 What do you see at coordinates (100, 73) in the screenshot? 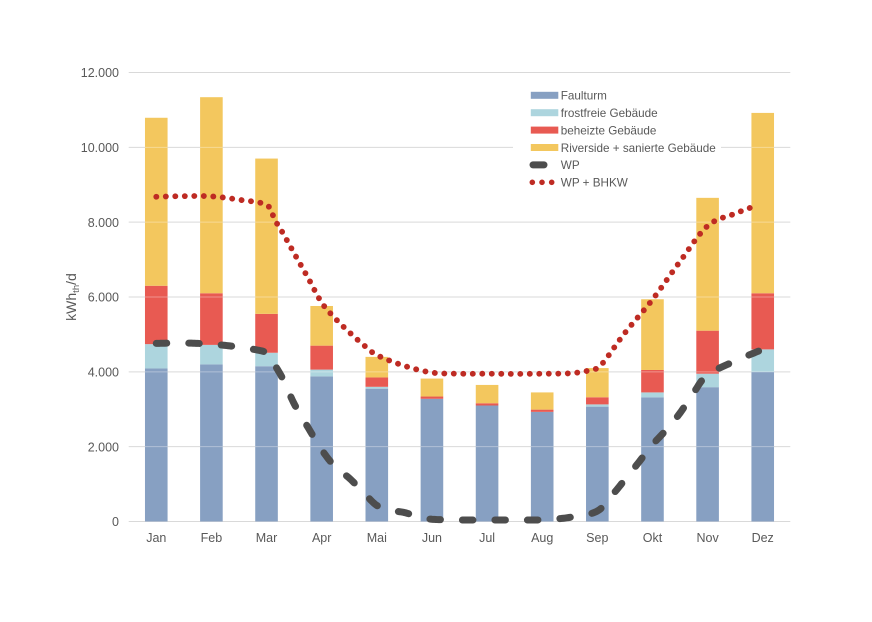
I see `svg-text: 12.000` at bounding box center [100, 73].